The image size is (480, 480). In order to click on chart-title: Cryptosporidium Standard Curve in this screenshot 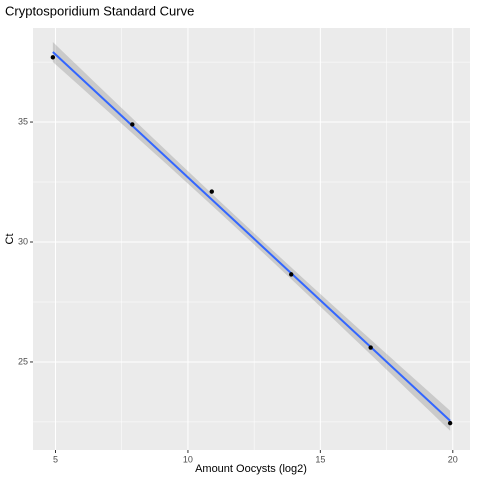, I will do `click(99, 10)`.